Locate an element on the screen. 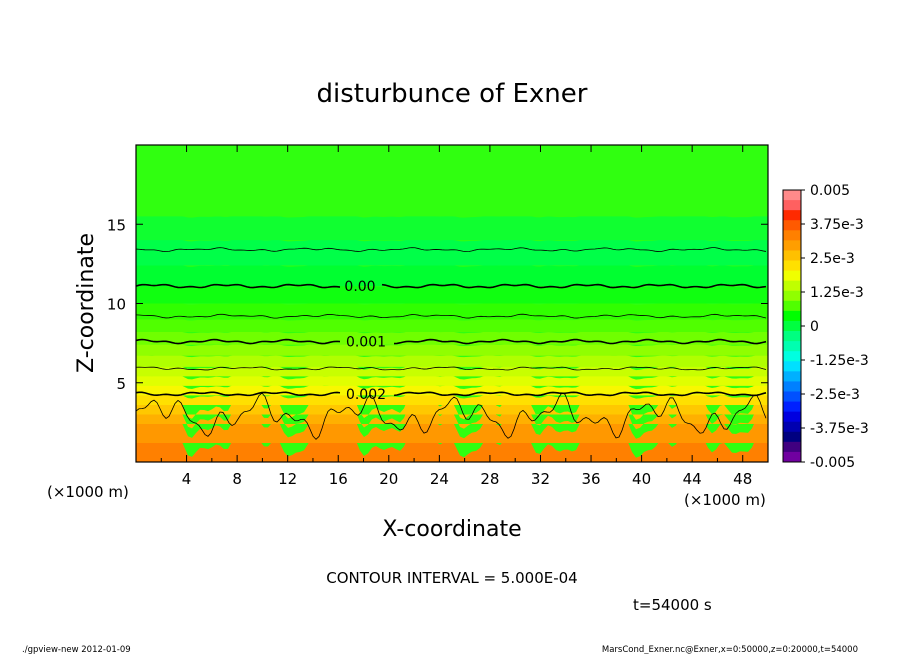 The image size is (904, 654). colorbar-label: 0 is located at coordinates (814, 327).